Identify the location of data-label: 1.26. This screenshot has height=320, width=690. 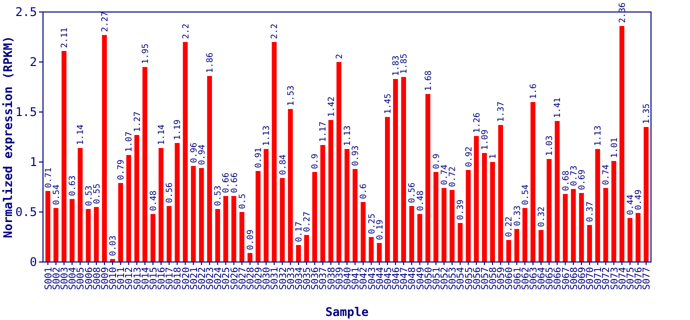
(477, 122).